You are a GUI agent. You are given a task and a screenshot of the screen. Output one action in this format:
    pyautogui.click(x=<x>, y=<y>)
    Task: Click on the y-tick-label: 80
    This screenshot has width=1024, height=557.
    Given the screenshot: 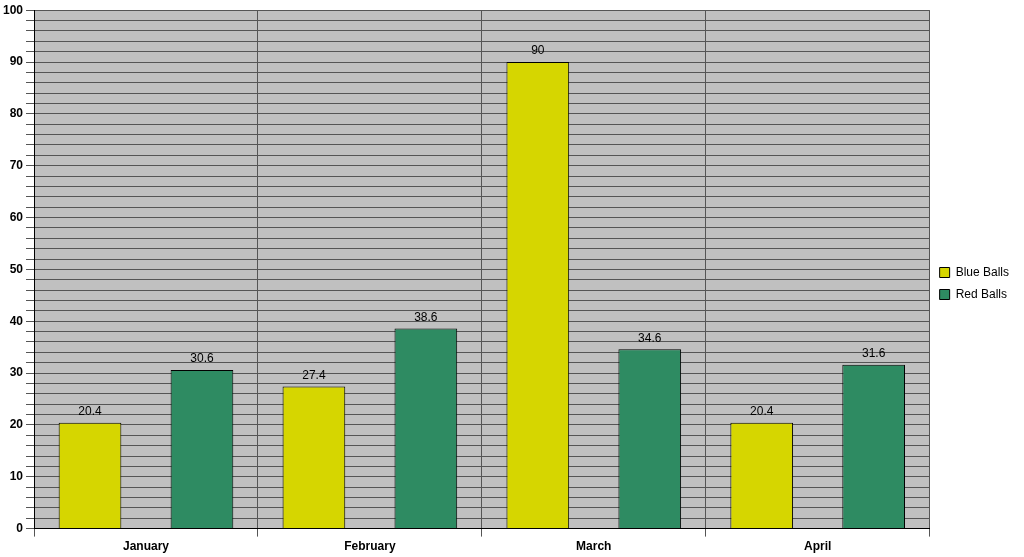 What is the action you would take?
    pyautogui.click(x=16, y=113)
    